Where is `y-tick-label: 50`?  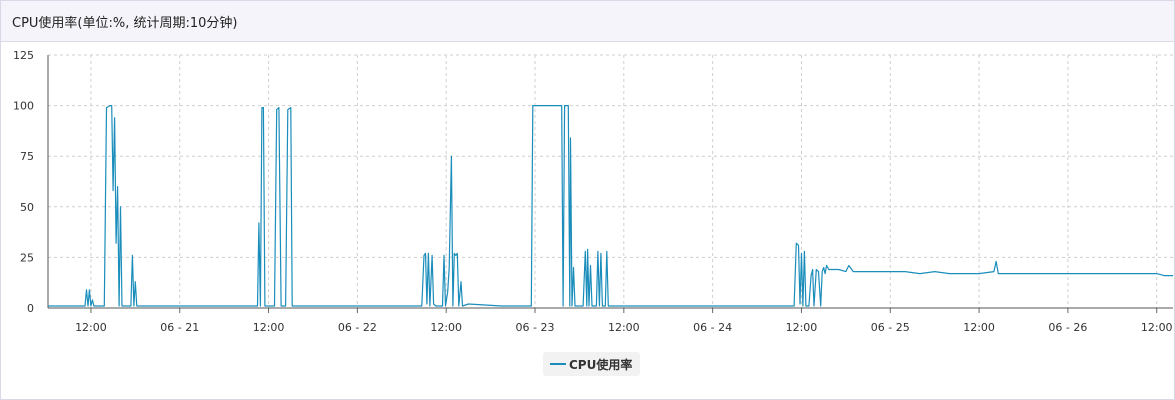 y-tick-label: 50 is located at coordinates (27, 207).